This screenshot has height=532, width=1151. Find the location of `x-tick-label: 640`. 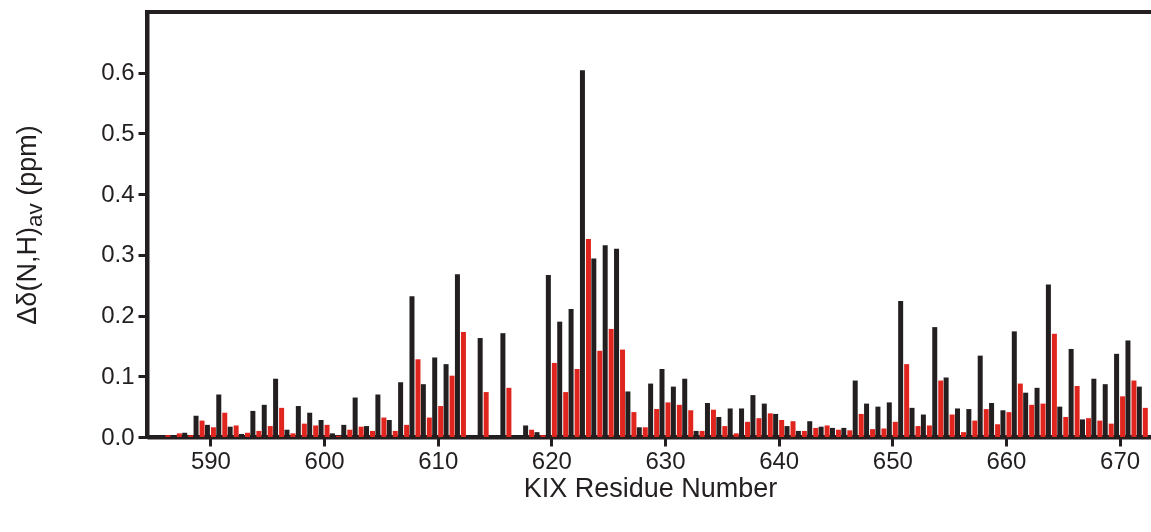

x-tick-label: 640 is located at coordinates (779, 460).